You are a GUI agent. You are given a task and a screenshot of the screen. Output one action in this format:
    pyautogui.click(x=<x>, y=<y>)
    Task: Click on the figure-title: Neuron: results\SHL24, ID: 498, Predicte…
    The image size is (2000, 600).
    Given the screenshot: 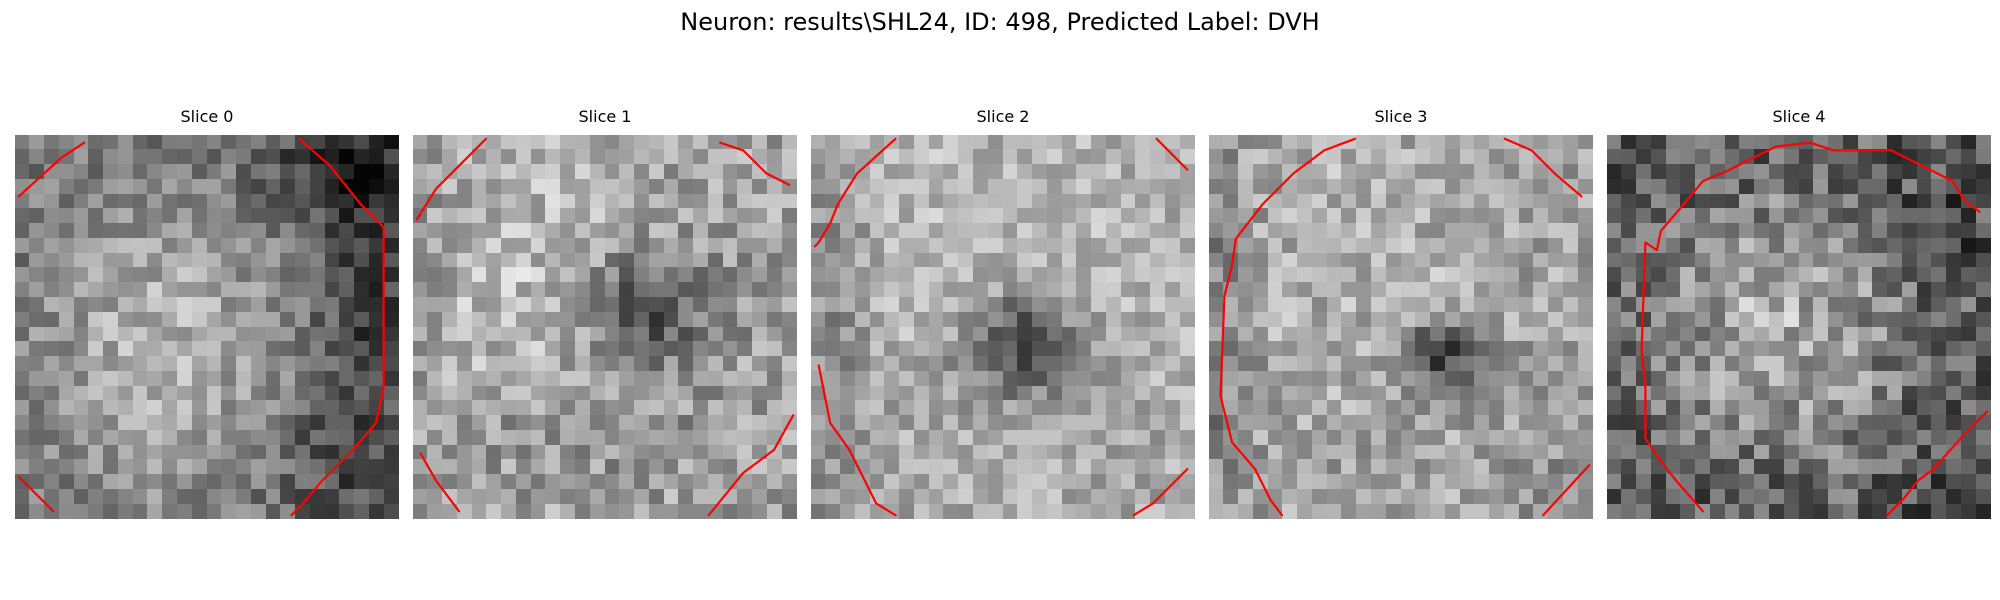 What is the action you would take?
    pyautogui.click(x=1000, y=22)
    